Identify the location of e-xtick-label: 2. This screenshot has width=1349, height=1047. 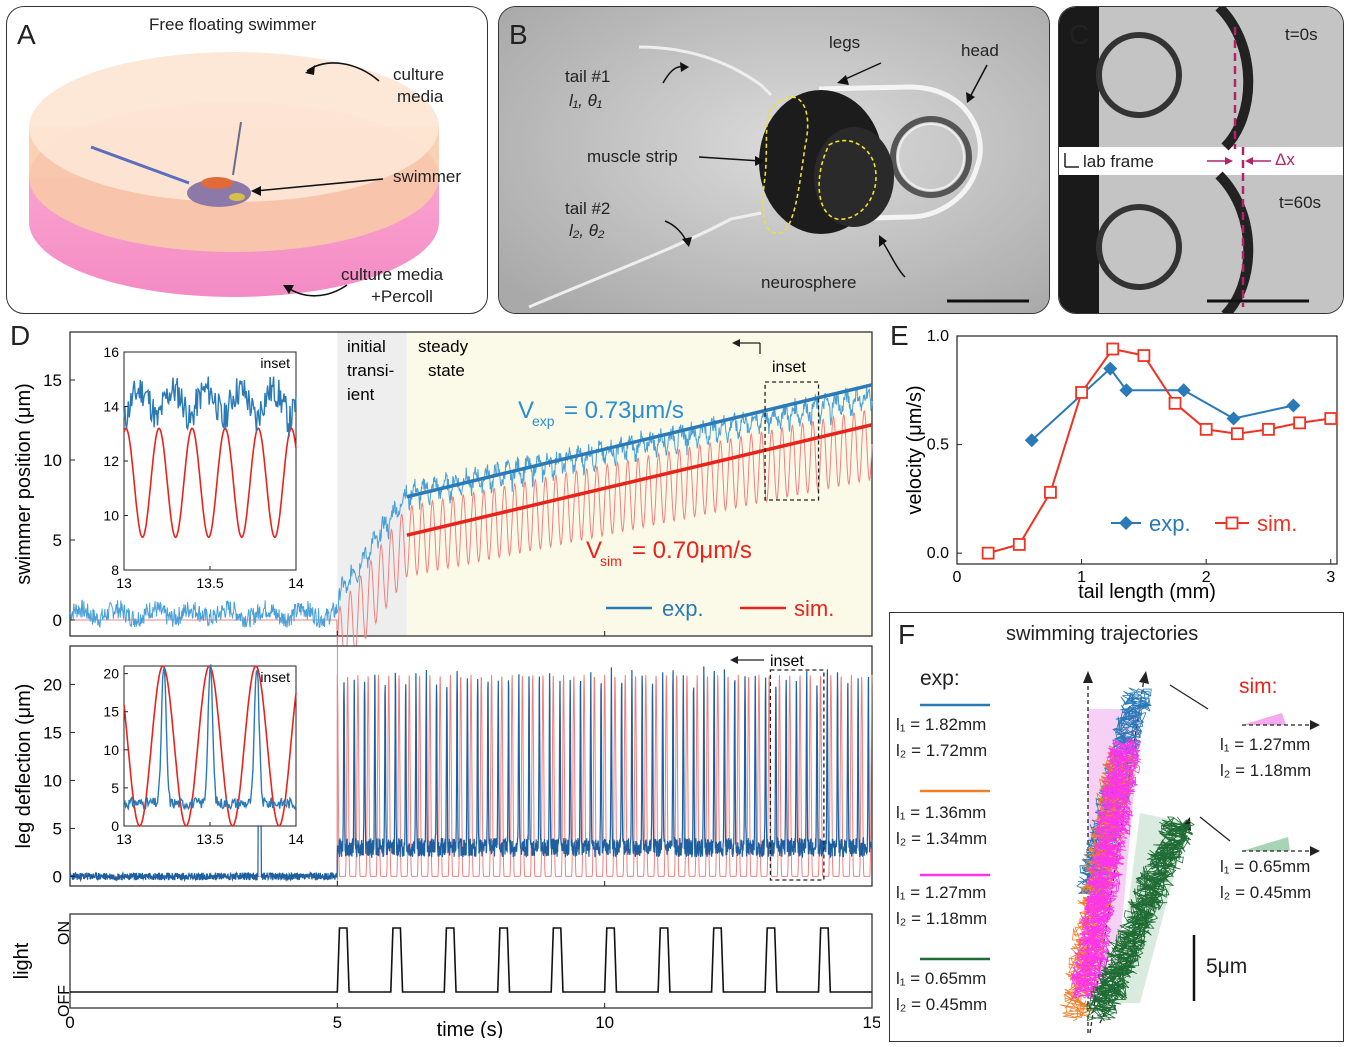
(1206, 577).